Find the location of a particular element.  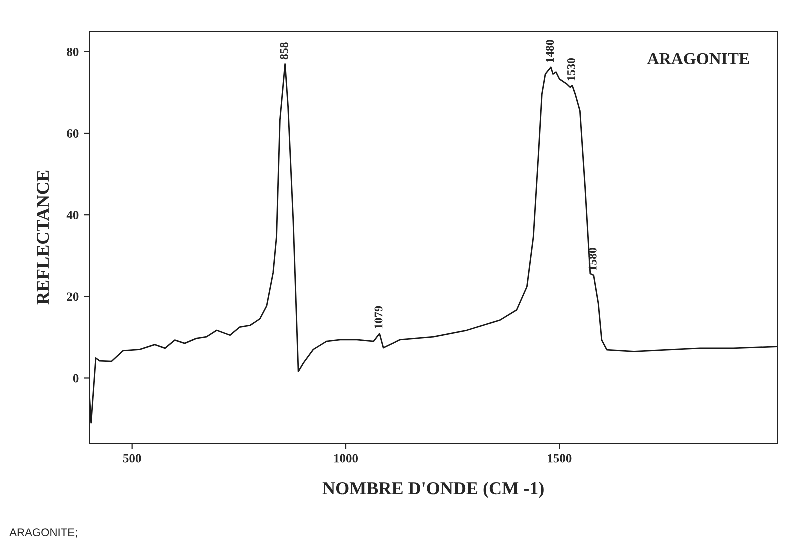

y-tick-label: 40 is located at coordinates (72, 215).